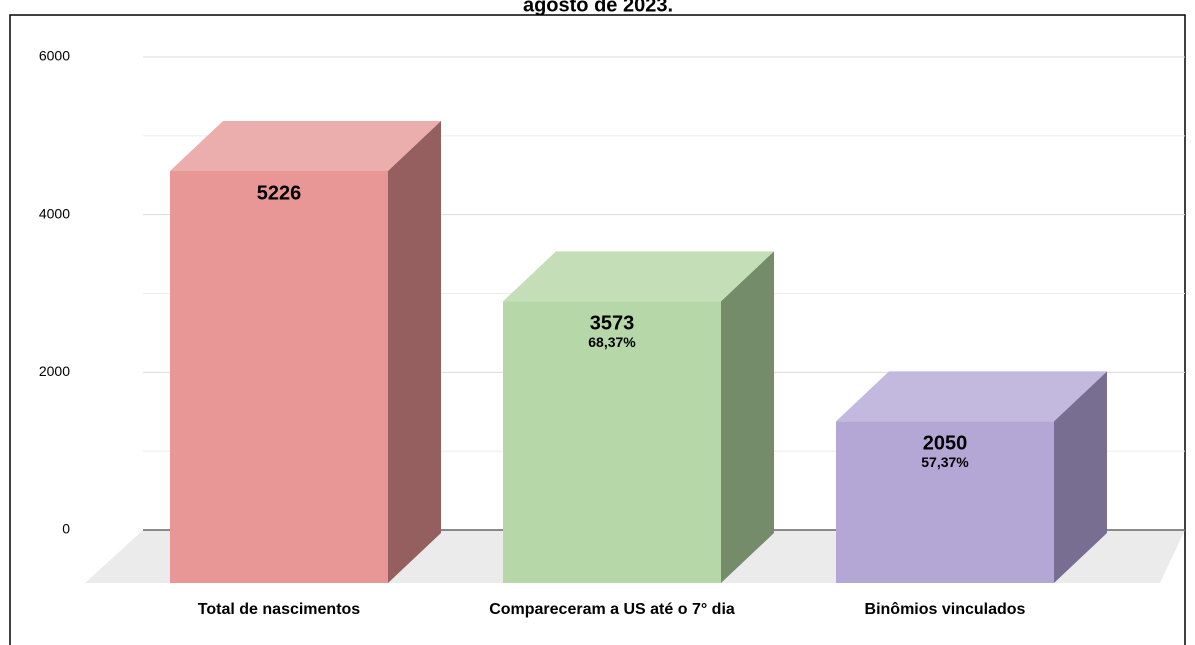 This screenshot has width=1195, height=645. I want to click on x-tick-label: Compareceram a US até o 7° dia, so click(612, 609).